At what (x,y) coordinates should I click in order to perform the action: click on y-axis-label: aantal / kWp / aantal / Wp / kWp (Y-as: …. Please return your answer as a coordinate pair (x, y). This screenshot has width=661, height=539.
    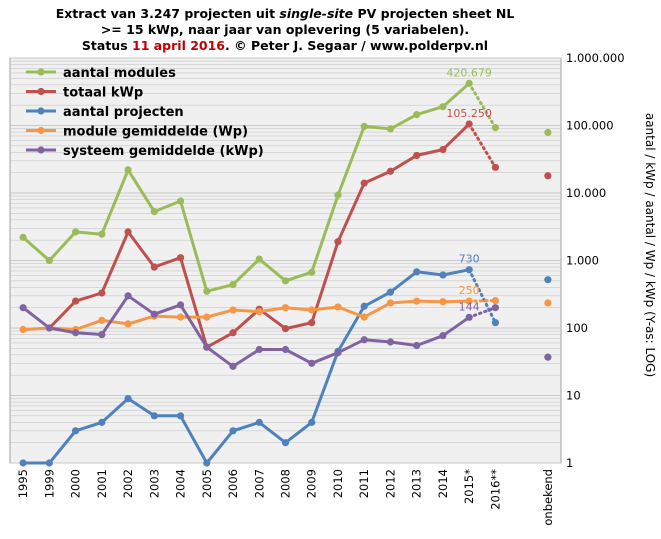
    Looking at the image, I should click on (650, 245).